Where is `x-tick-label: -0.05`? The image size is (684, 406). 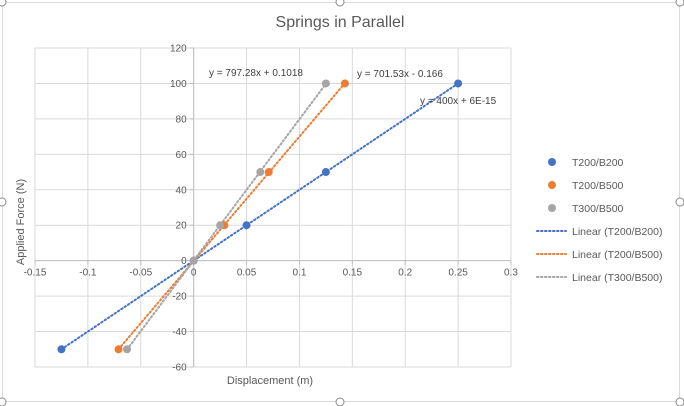 x-tick-label: -0.05 is located at coordinates (140, 273).